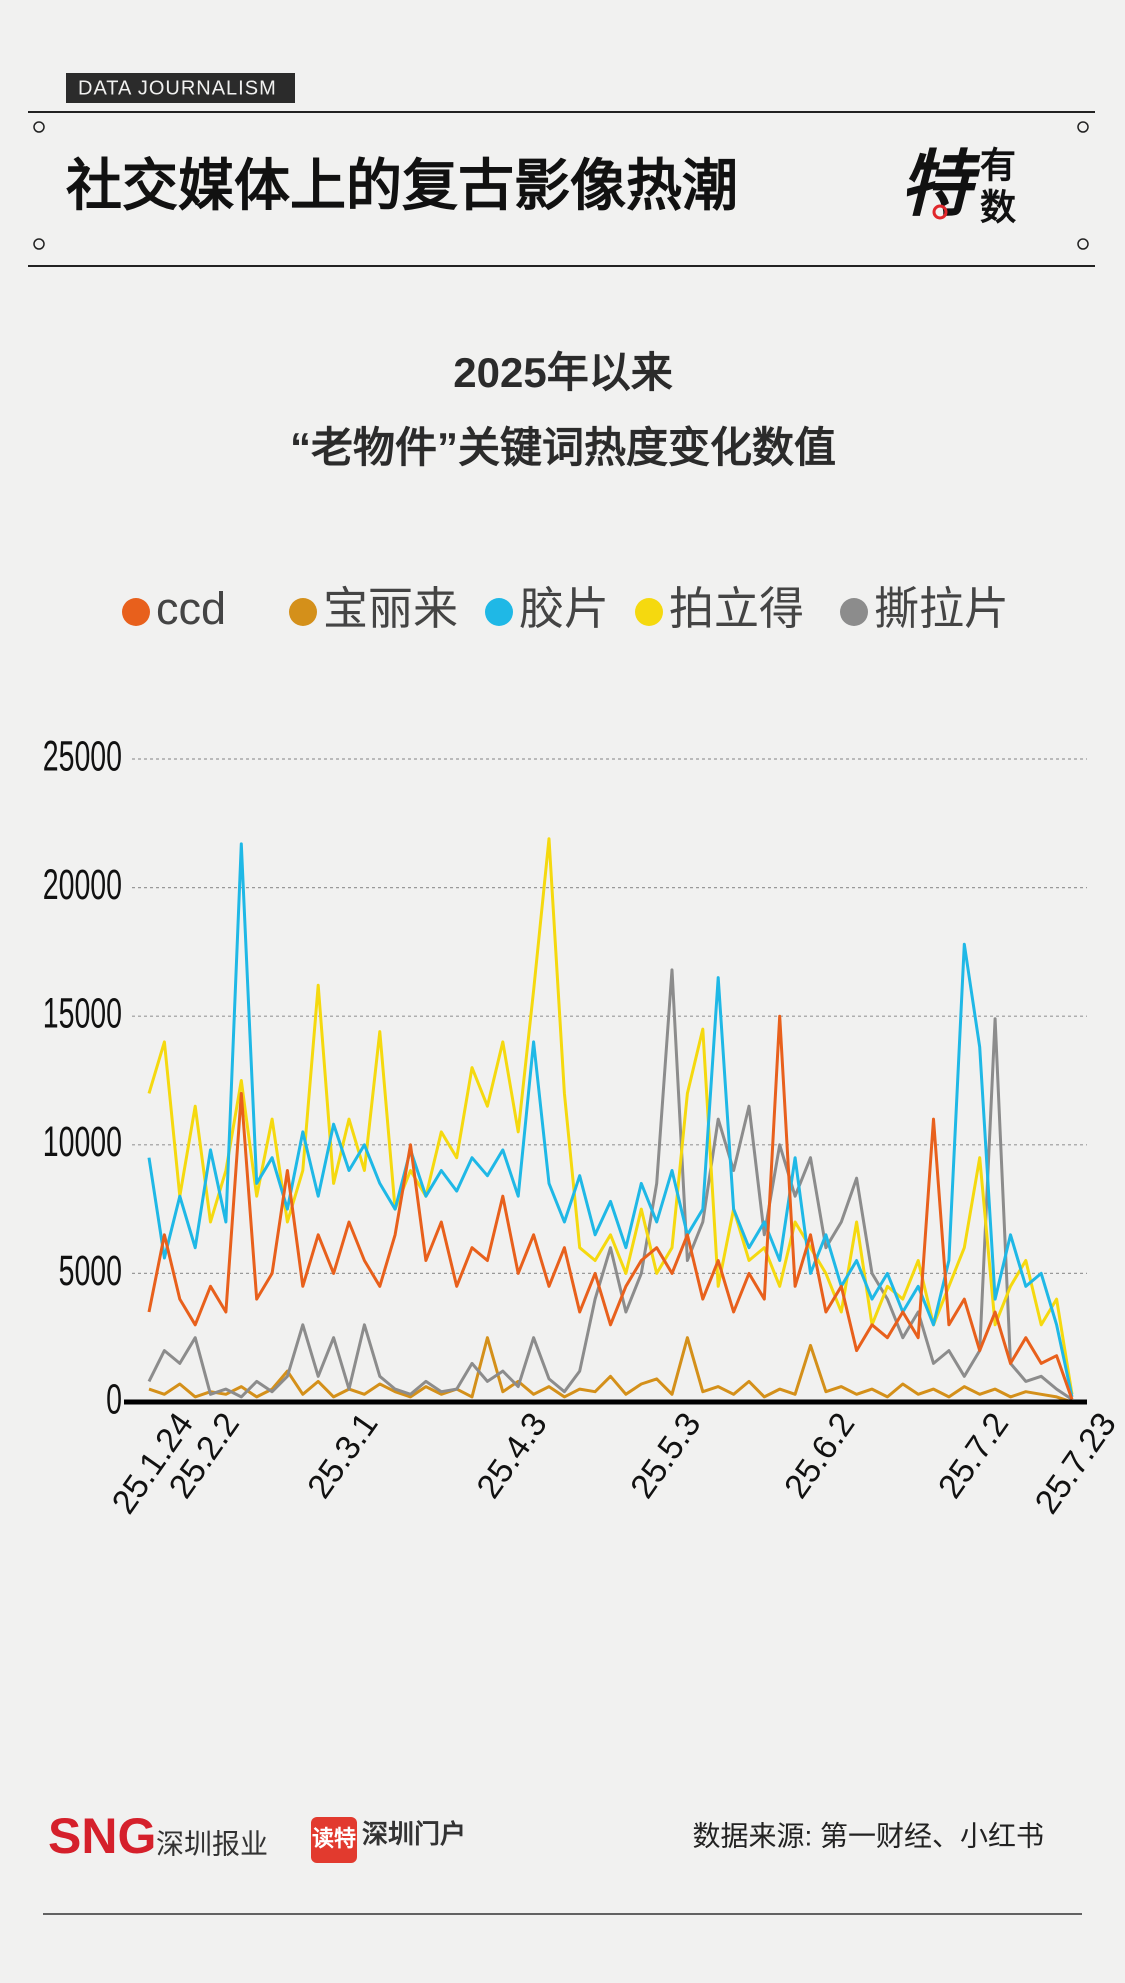  Describe the element at coordinates (102, 1836) in the screenshot. I see `footer-brand: SNG` at that location.